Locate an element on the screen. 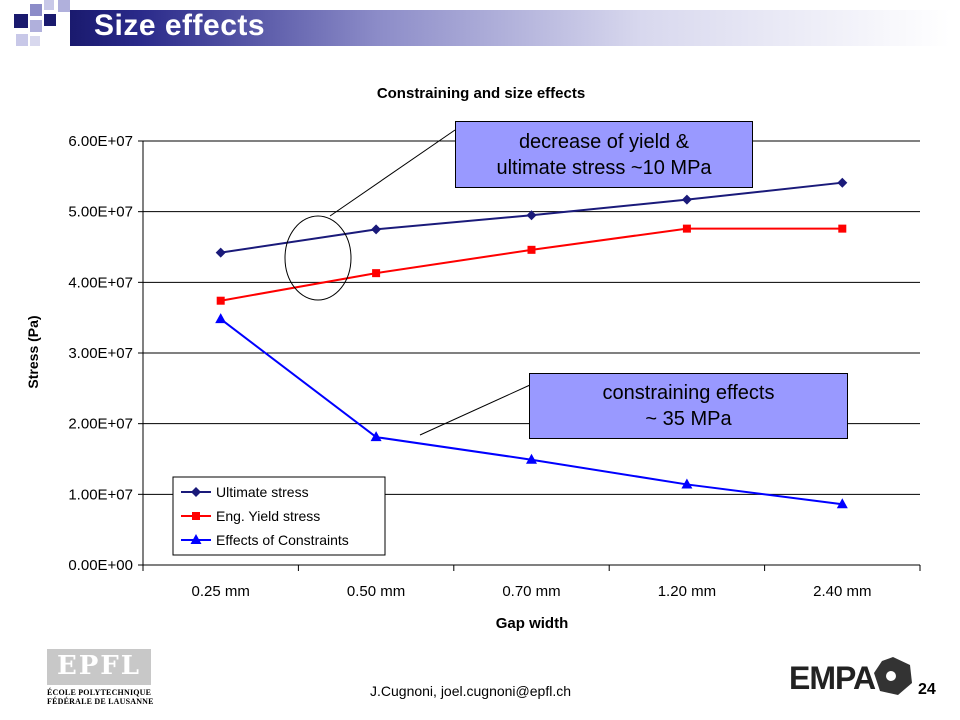  y-tick-label: 2.00E+07 is located at coordinates (100, 424).